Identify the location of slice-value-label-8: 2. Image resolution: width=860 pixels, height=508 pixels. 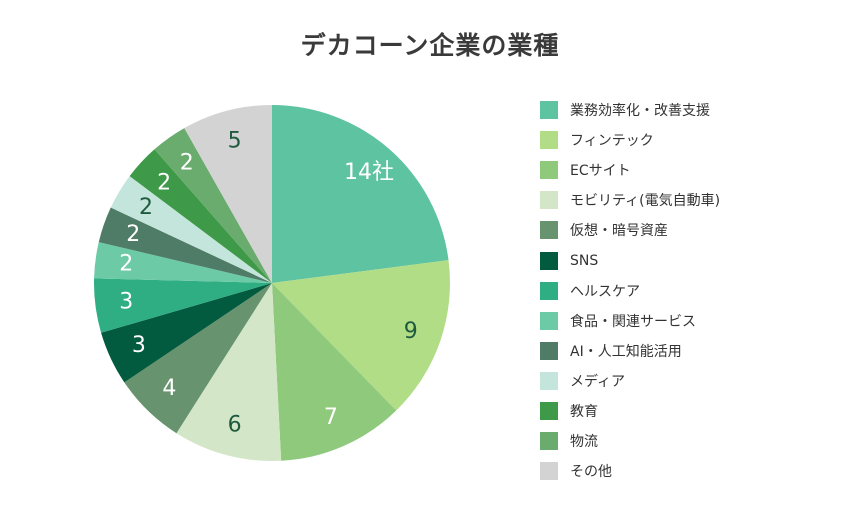
(126, 264).